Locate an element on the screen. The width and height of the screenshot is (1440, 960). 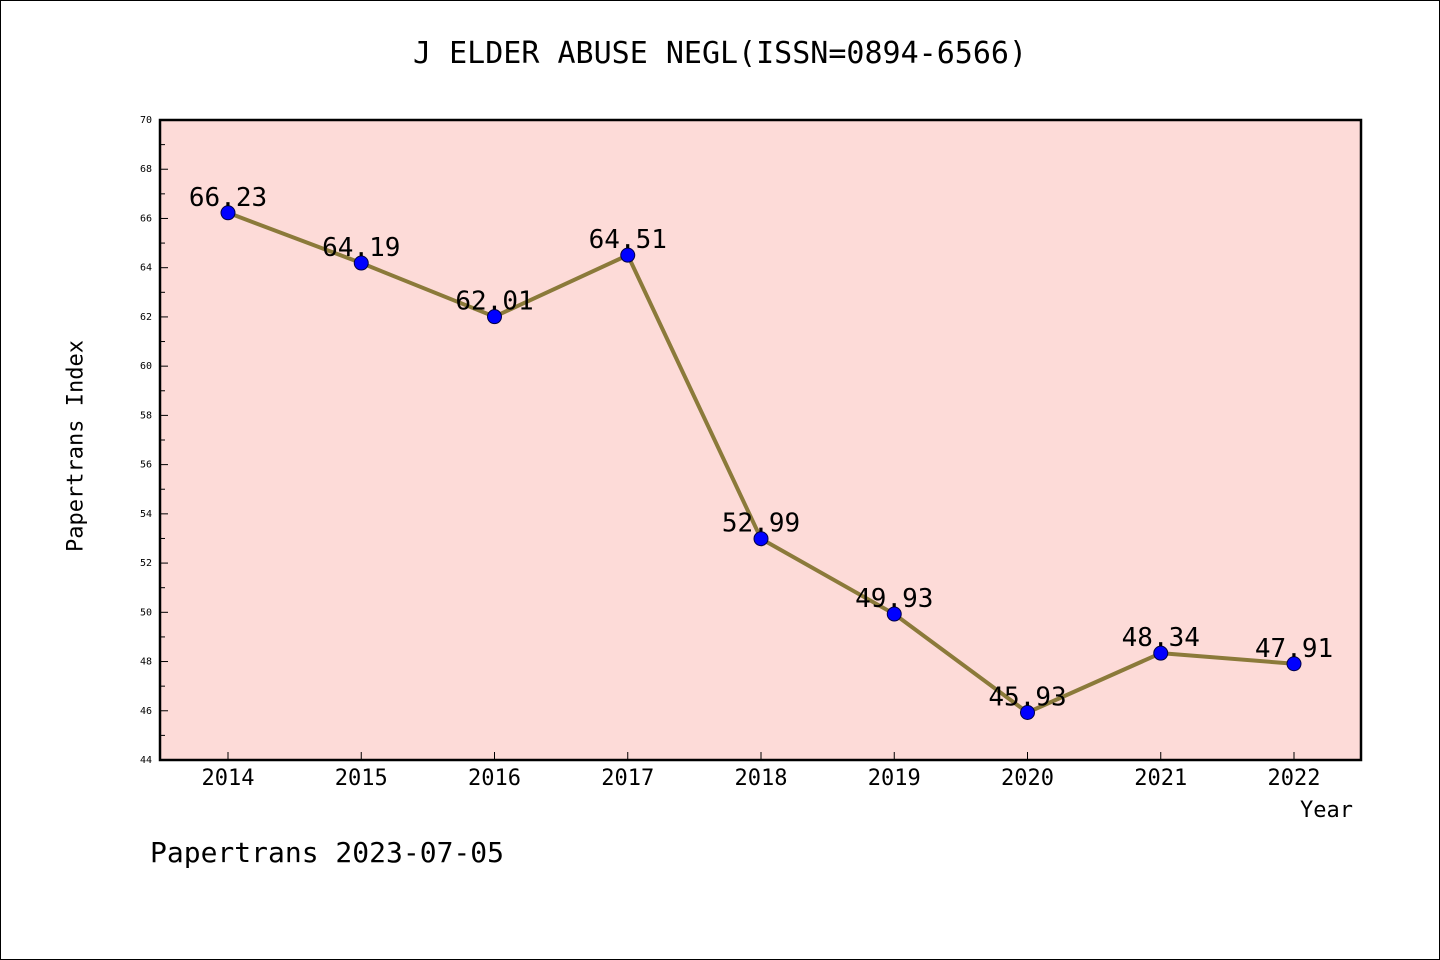
y-tick-label: 44 is located at coordinates (146, 760).